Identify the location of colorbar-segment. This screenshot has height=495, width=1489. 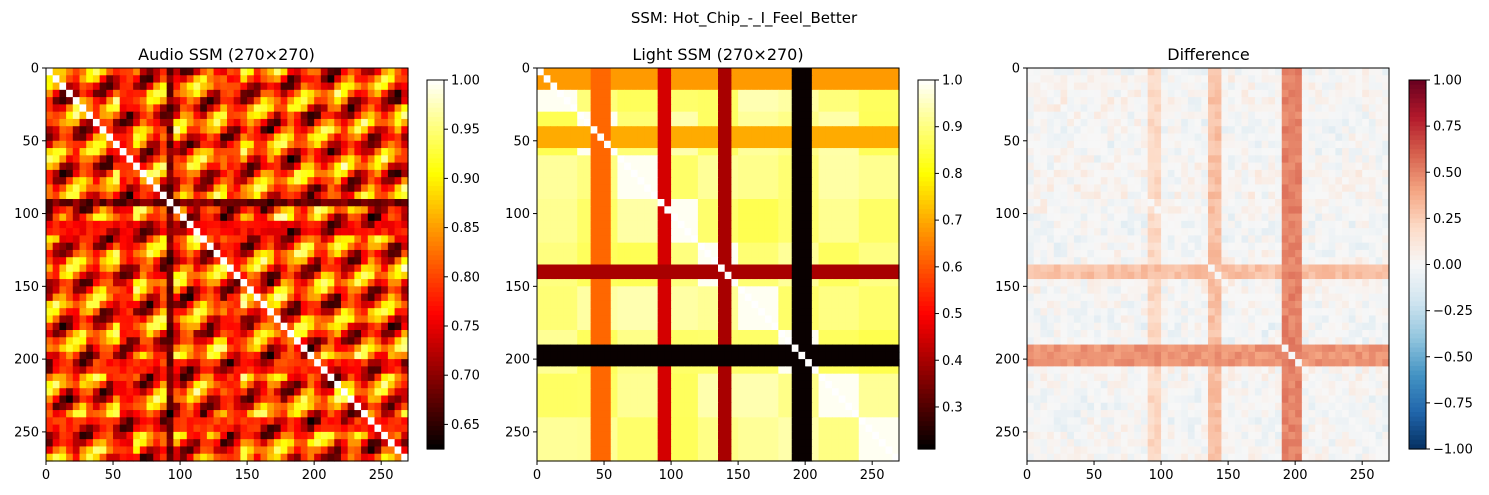
(435, 235).